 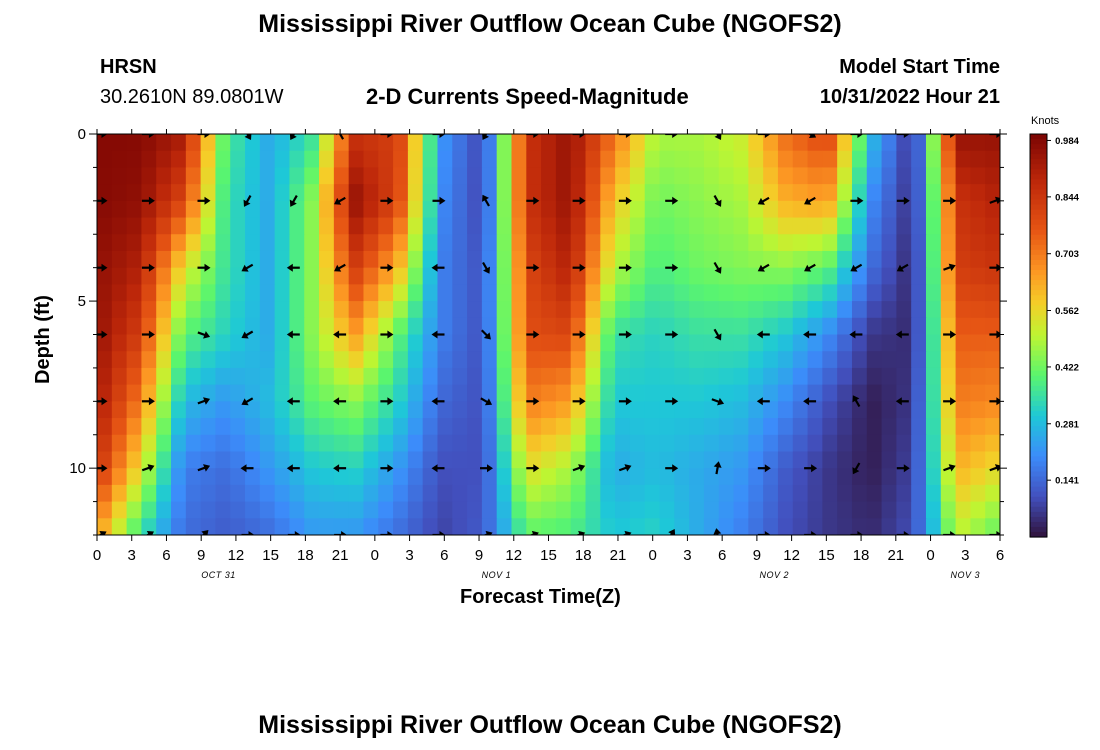 I want to click on x-tick-label: 6, so click(x=1000, y=555).